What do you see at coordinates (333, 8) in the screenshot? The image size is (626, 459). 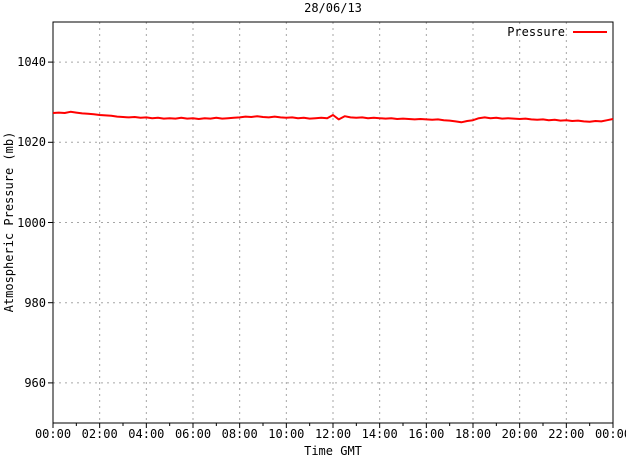 I see `chart-title: 28/06/13` at bounding box center [333, 8].